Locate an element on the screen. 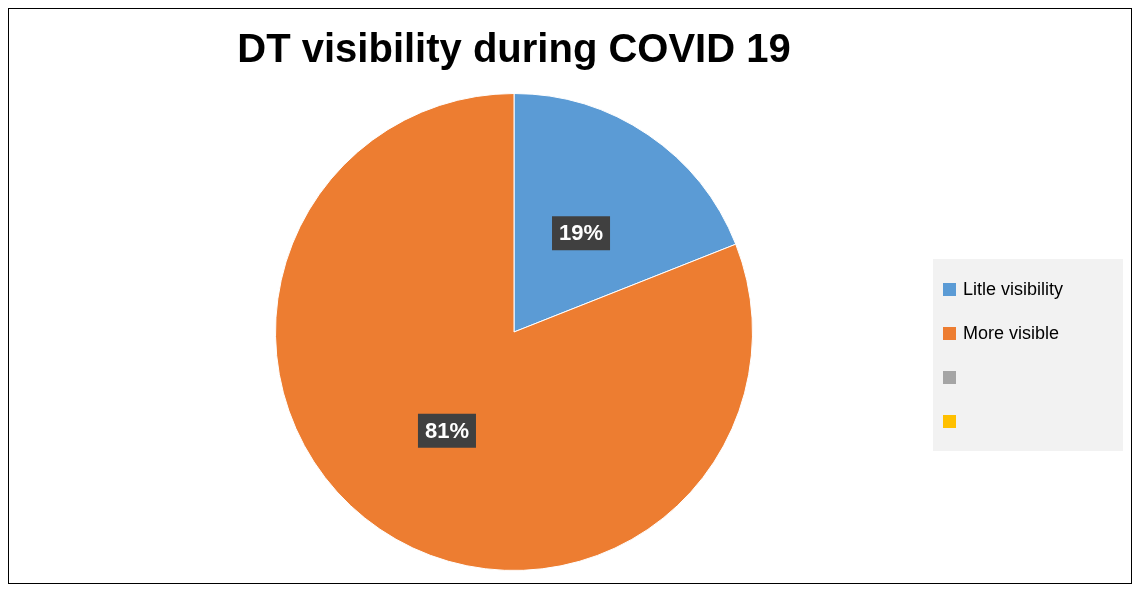  legend-label: More visible is located at coordinates (1011, 333).